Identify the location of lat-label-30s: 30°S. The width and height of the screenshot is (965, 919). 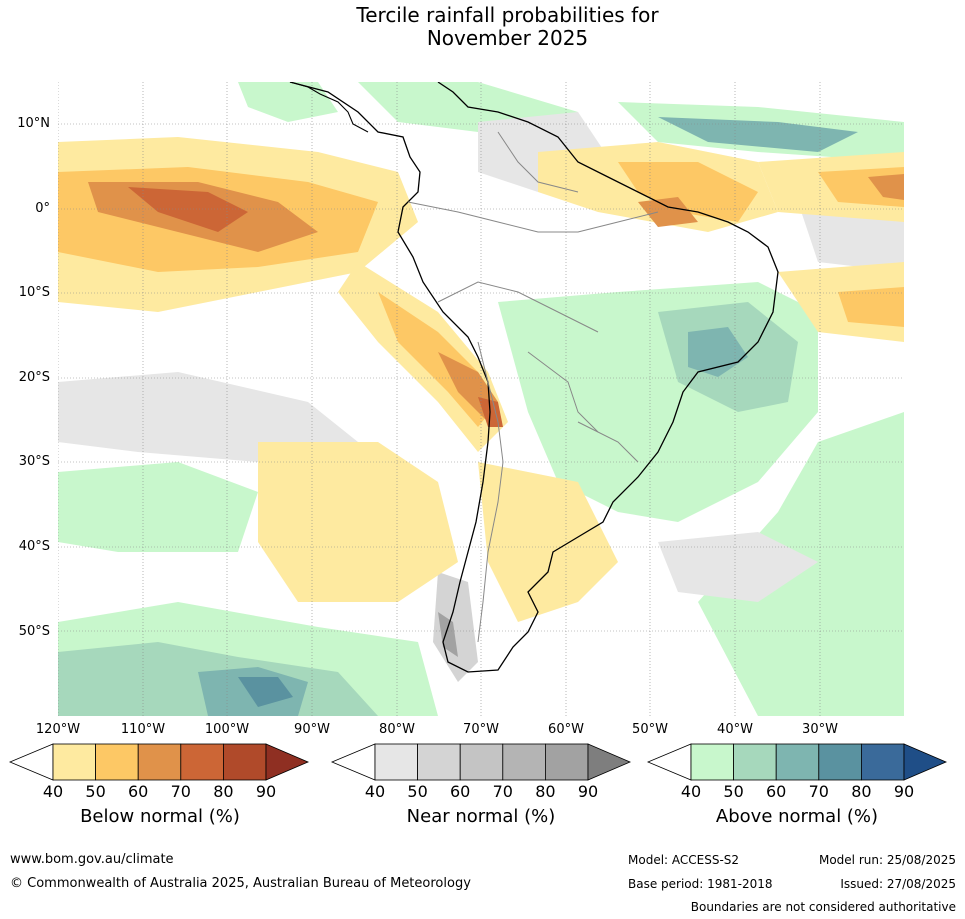
(34, 461).